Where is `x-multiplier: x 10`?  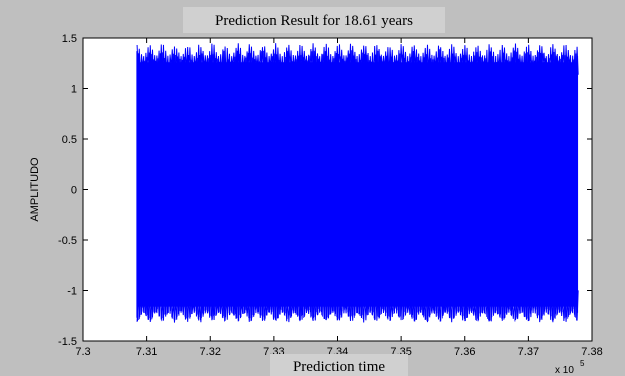
x-multiplier: x 10 is located at coordinates (564, 370).